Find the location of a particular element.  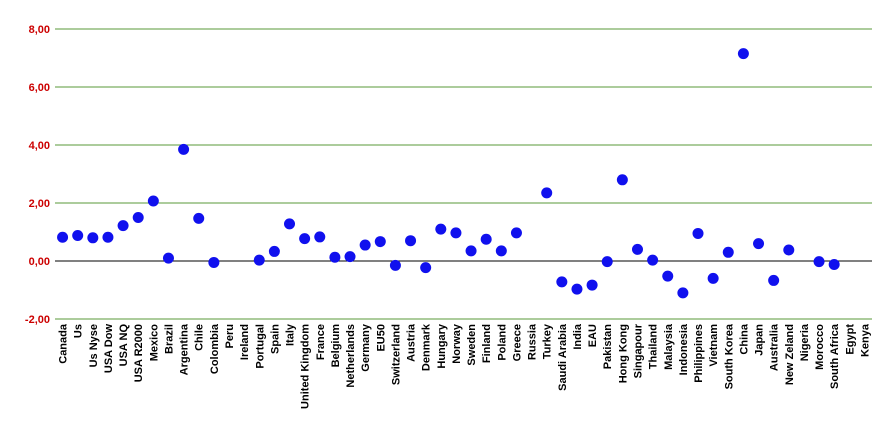

x-tick-label: Canada is located at coordinates (64, 343).